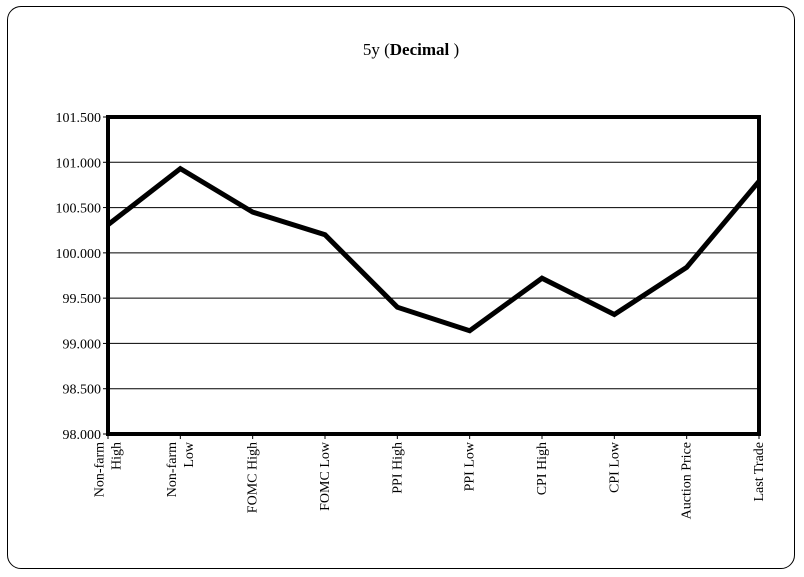 The height and width of the screenshot is (577, 804). Describe the element at coordinates (253, 477) in the screenshot. I see `x-tick-label: FOMC High` at that location.